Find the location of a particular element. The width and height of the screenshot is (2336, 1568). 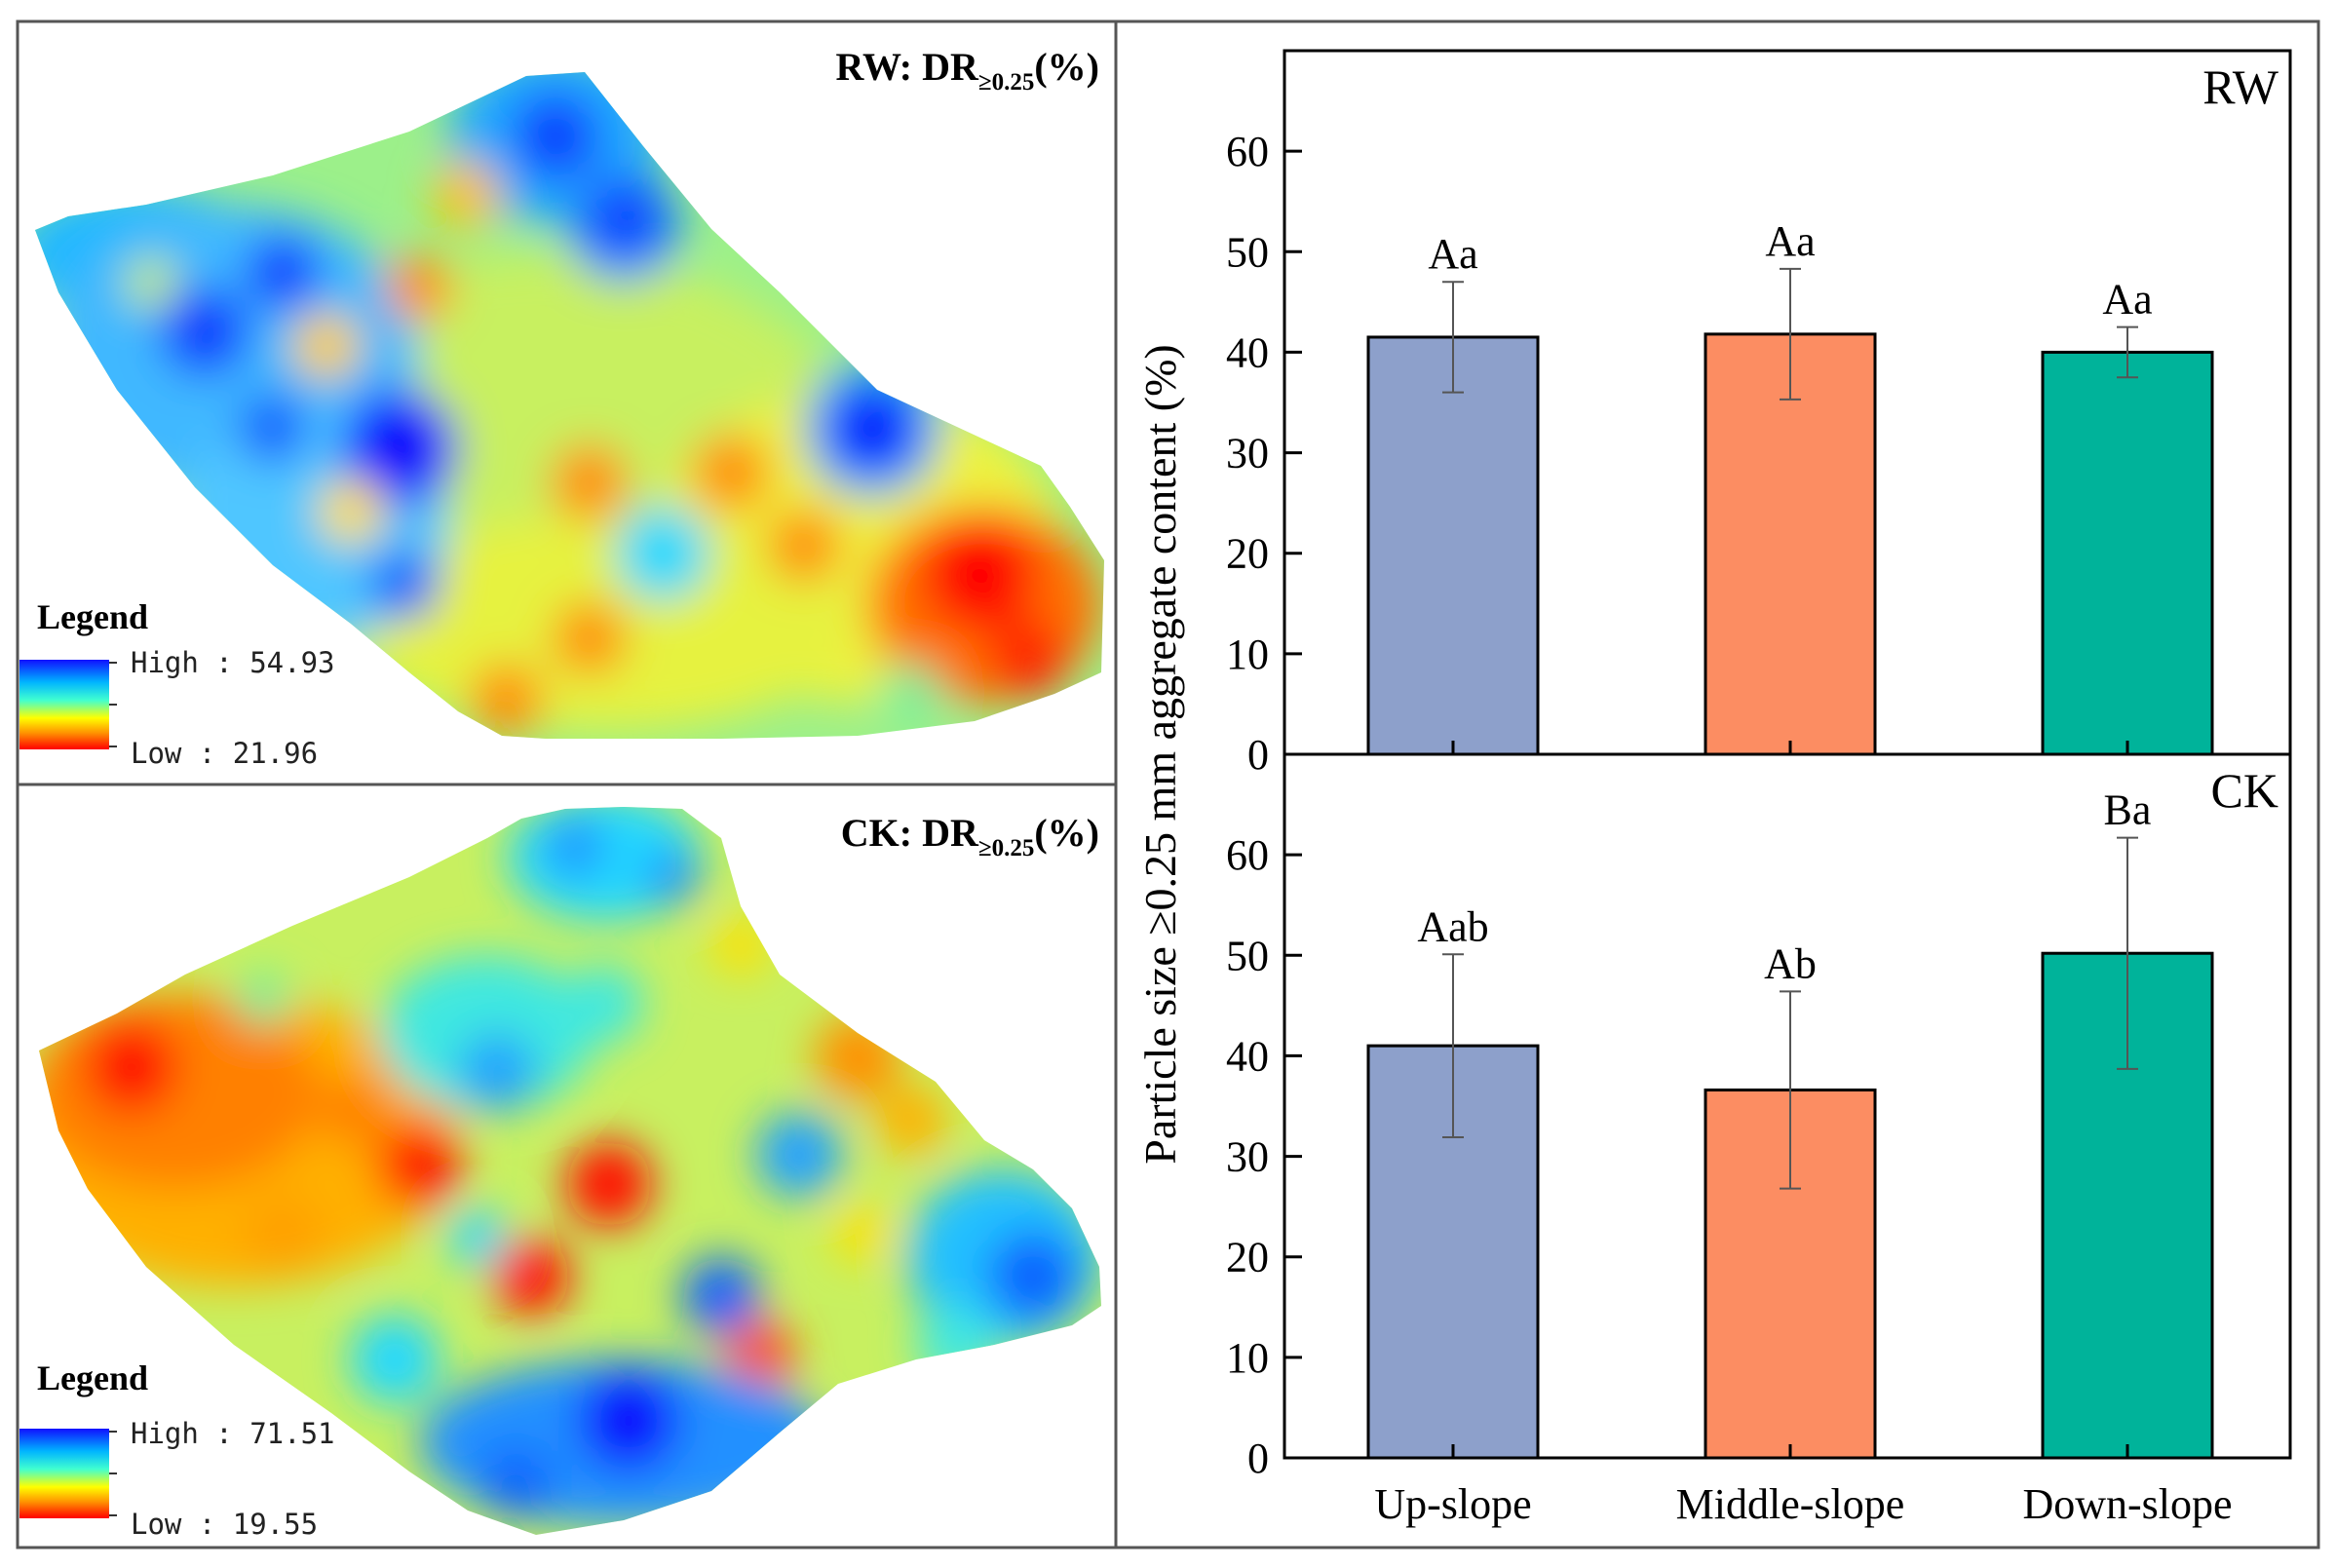

rw-legend-low: Low : 21.96 is located at coordinates (224, 753).